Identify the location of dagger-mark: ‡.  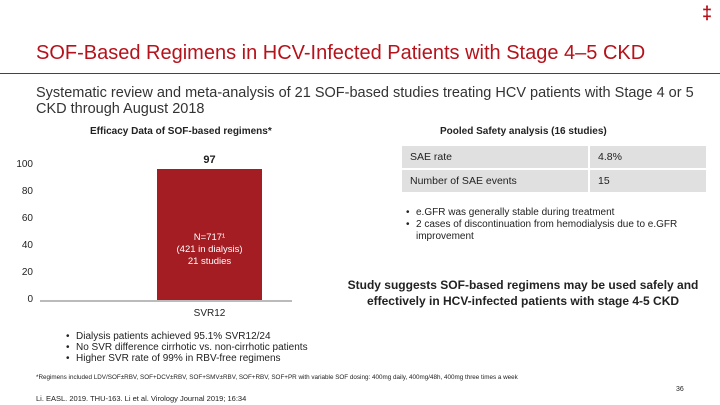
(706, 13).